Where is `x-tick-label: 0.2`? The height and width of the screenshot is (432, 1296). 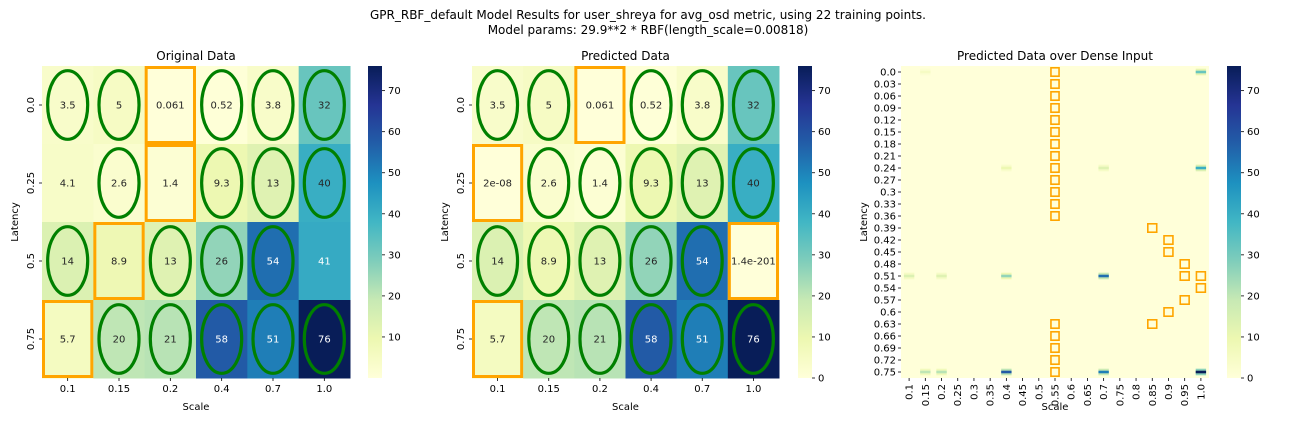 x-tick-label: 0.2 is located at coordinates (942, 392).